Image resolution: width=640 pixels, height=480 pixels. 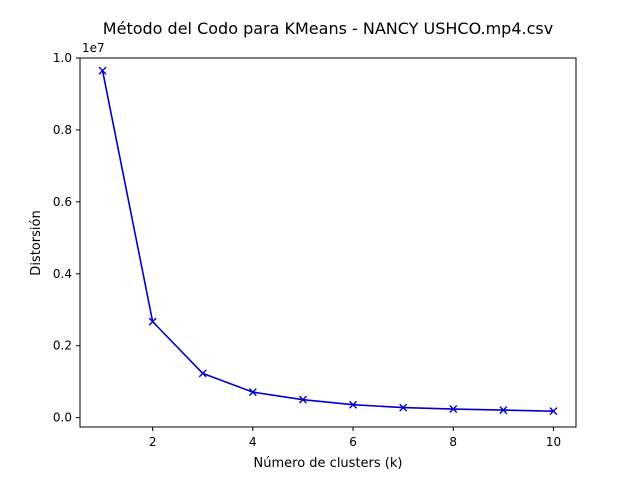 I want to click on y-tick-label: 0.6, so click(x=62, y=202).